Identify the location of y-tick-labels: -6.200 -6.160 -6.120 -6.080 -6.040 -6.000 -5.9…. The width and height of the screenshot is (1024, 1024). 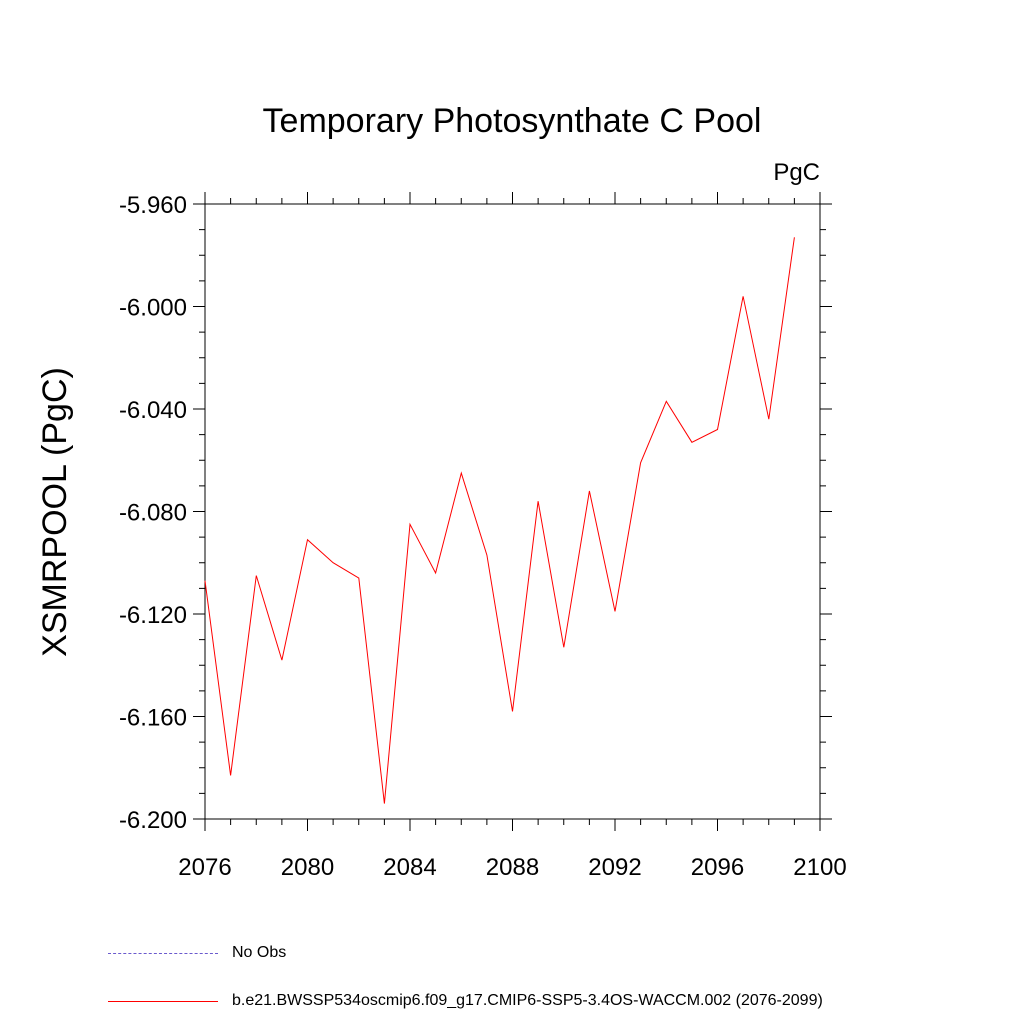
(153, 513).